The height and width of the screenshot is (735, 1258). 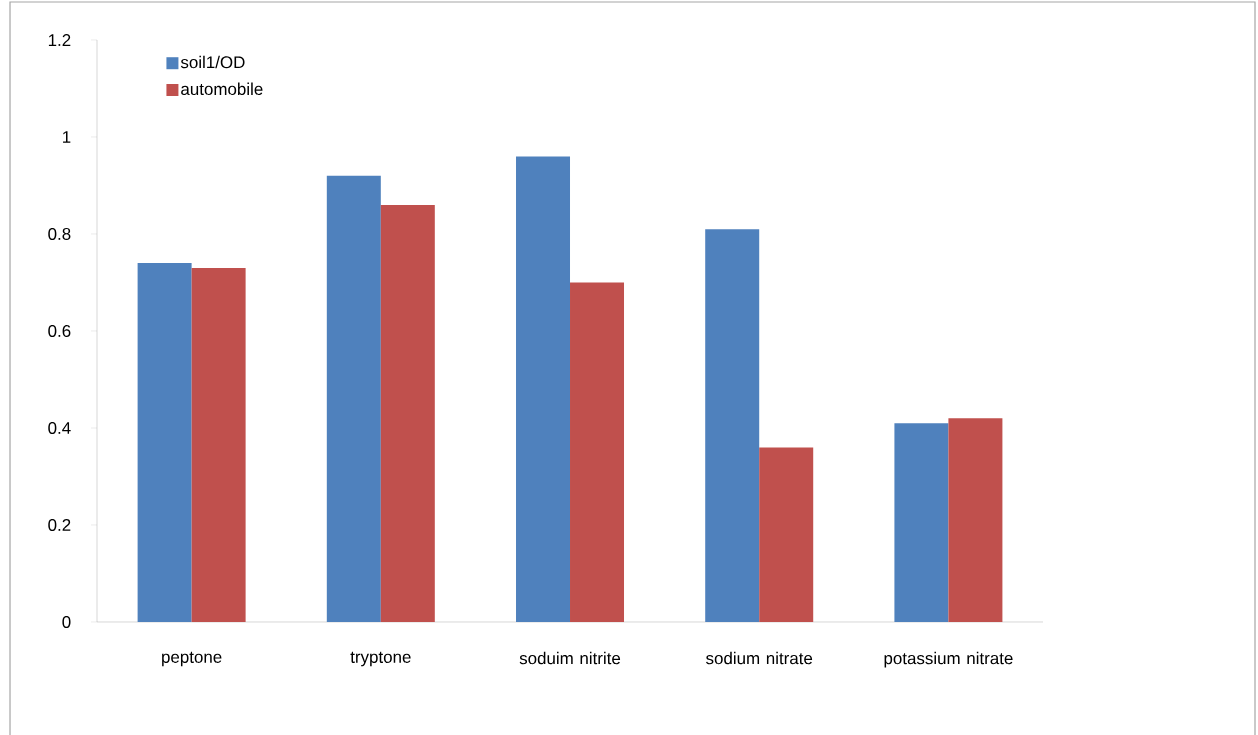 I want to click on legend-label: soil1/OD, so click(x=212, y=62).